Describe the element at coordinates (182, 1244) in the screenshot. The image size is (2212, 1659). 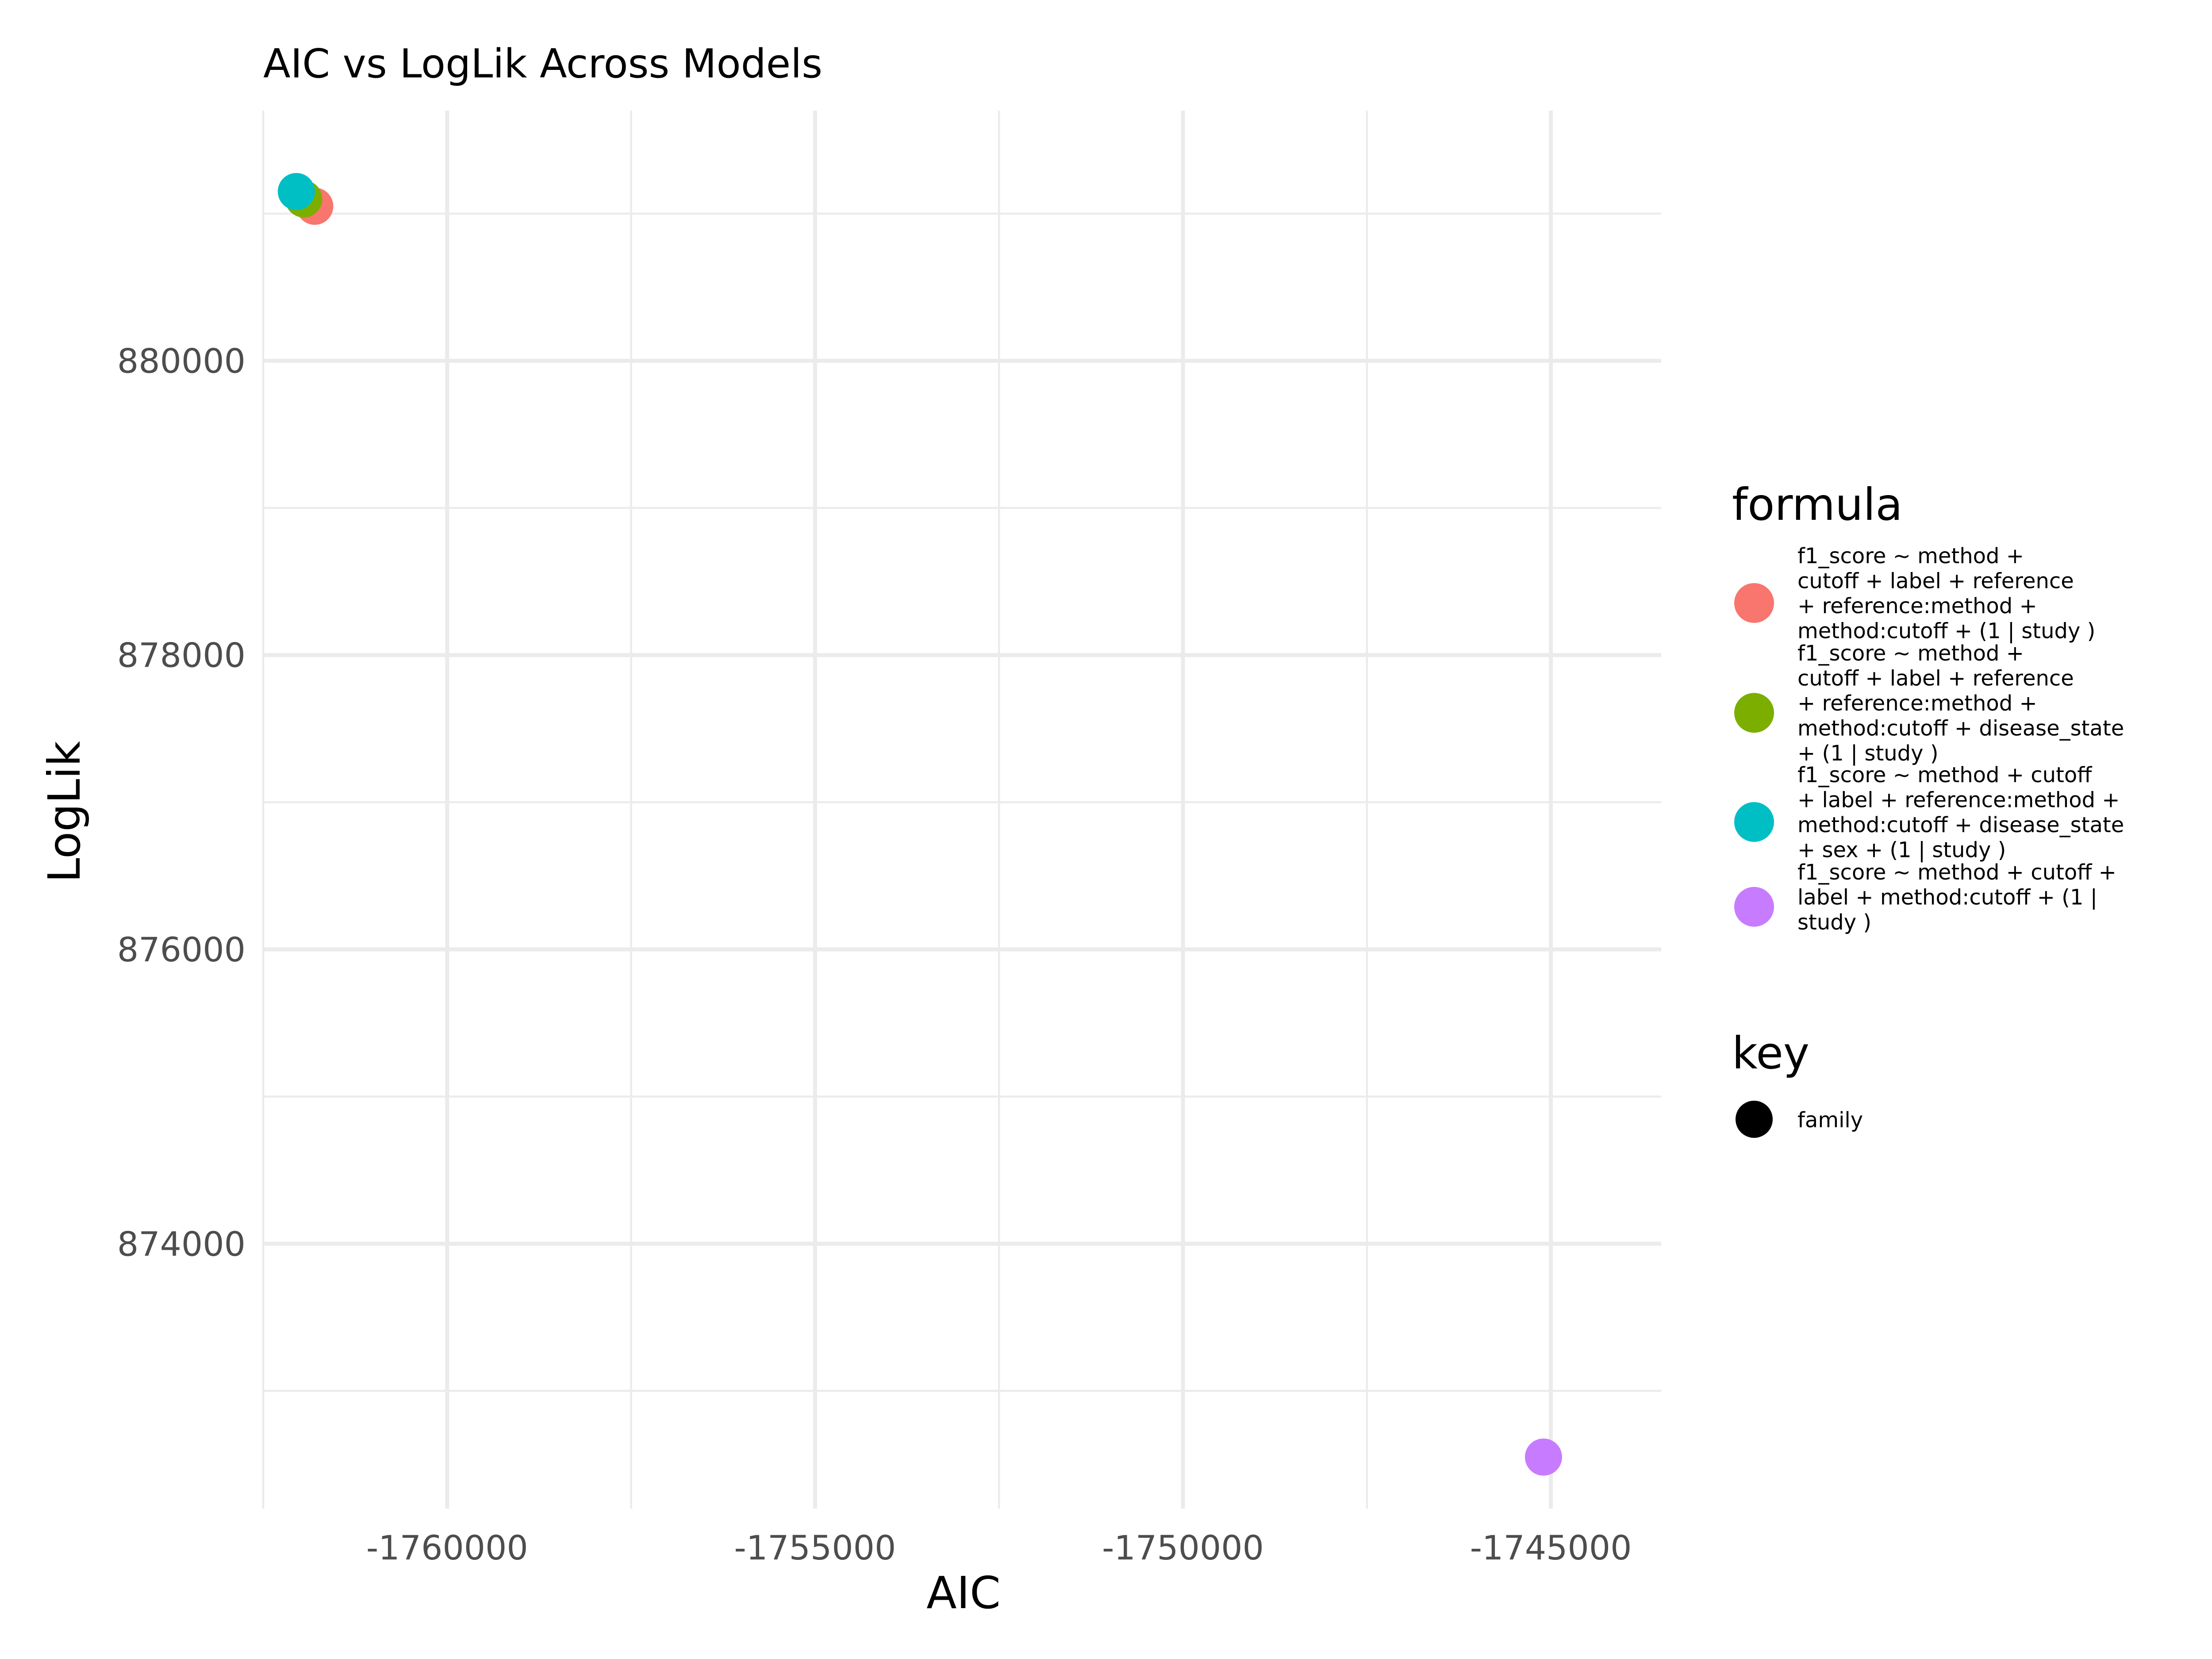
I see `y-tick-label: 874000` at that location.